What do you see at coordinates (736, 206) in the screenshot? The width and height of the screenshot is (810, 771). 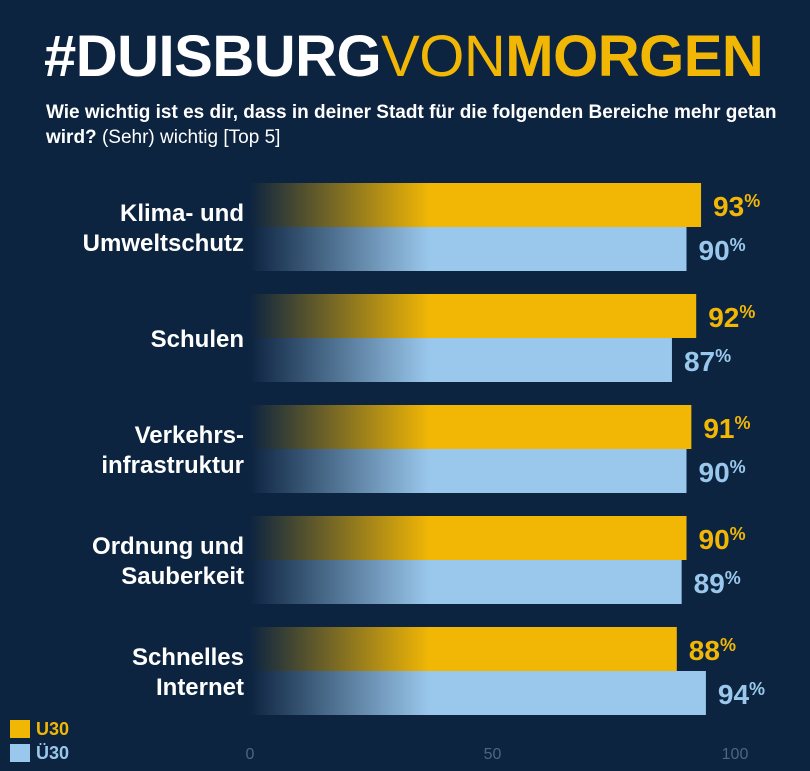 I see `value-label-u30-0: 93%` at bounding box center [736, 206].